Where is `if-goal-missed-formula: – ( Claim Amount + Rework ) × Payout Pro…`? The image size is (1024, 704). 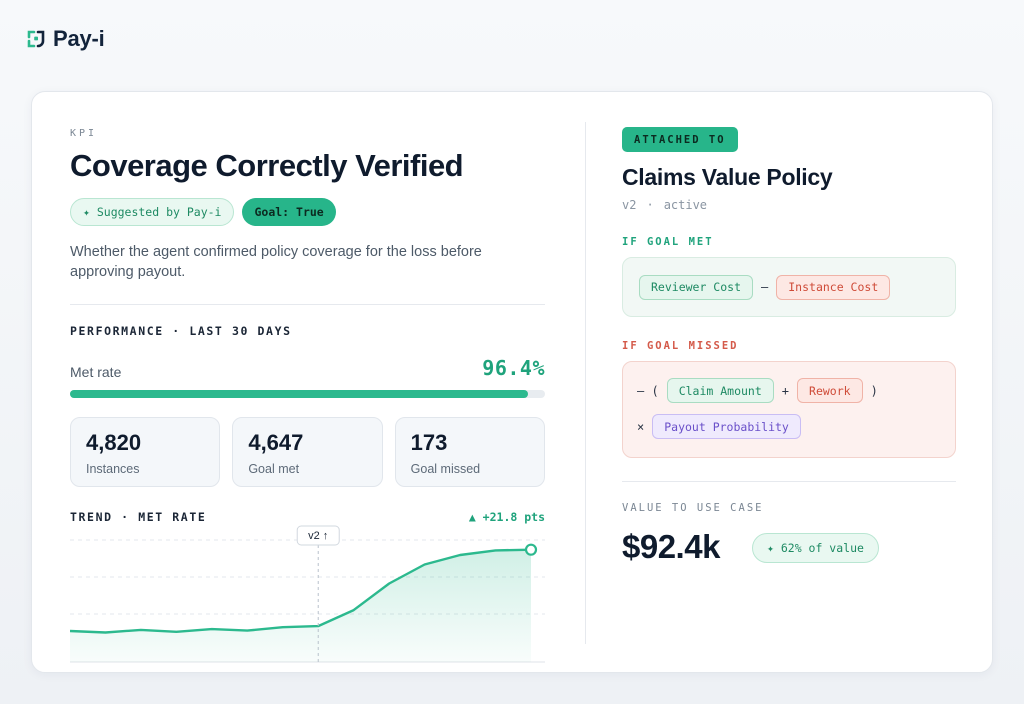 if-goal-missed-formula: – ( Claim Amount + Rework ) × Payout Pro… is located at coordinates (789, 409).